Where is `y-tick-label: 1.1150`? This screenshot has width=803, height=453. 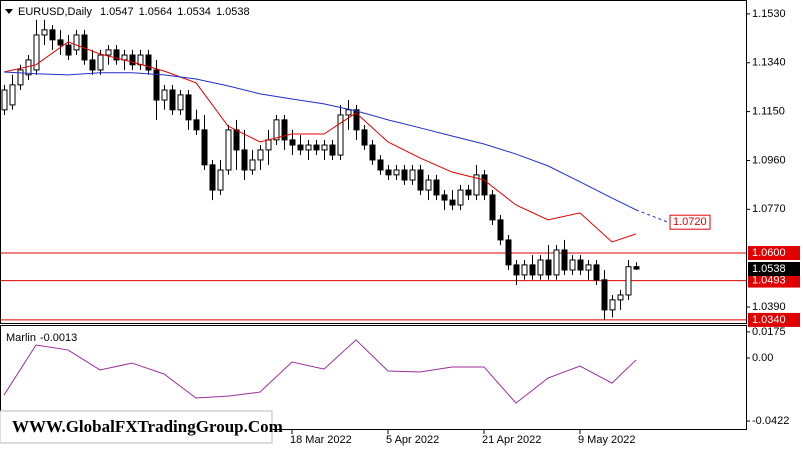 y-tick-label: 1.1150 is located at coordinates (768, 112).